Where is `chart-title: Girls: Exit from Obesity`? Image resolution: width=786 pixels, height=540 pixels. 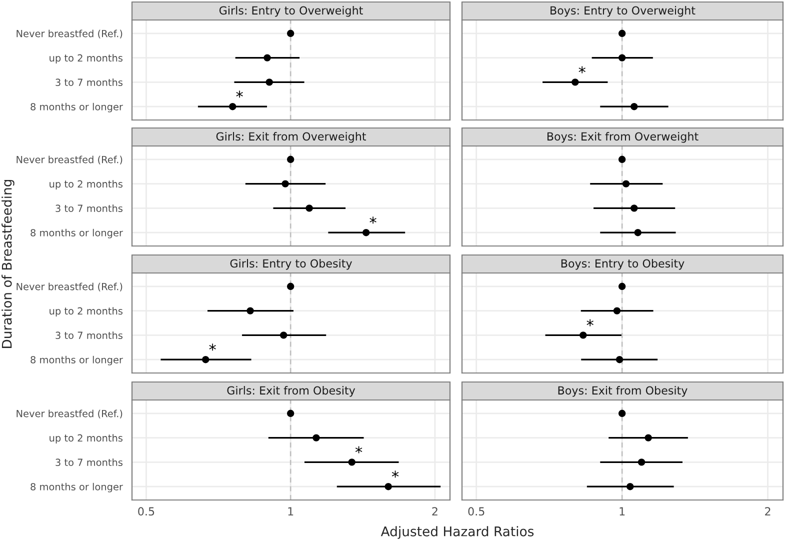
chart-title: Girls: Exit from Obesity is located at coordinates (291, 391).